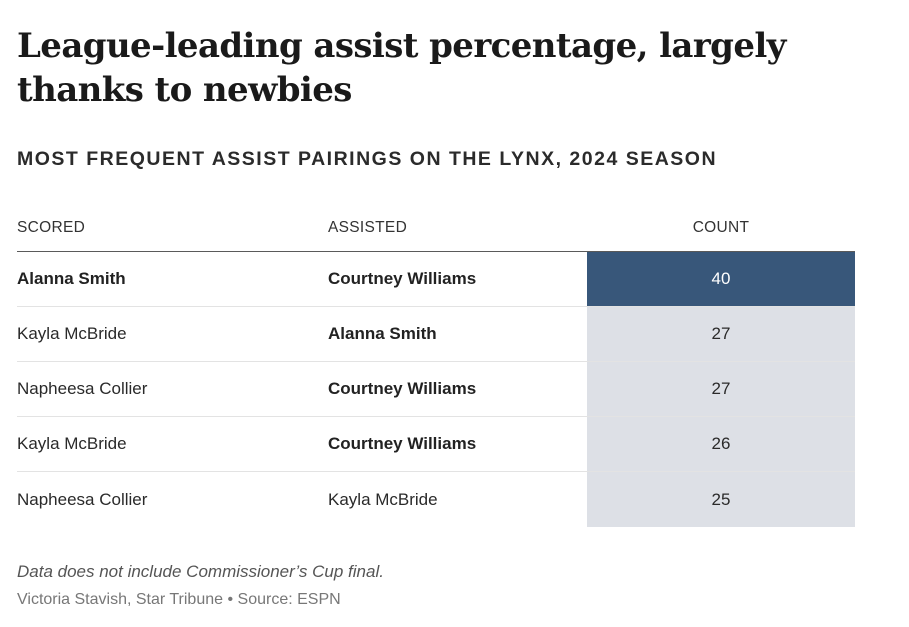  What do you see at coordinates (51, 227) in the screenshot?
I see `column-header-scored: SCORED` at bounding box center [51, 227].